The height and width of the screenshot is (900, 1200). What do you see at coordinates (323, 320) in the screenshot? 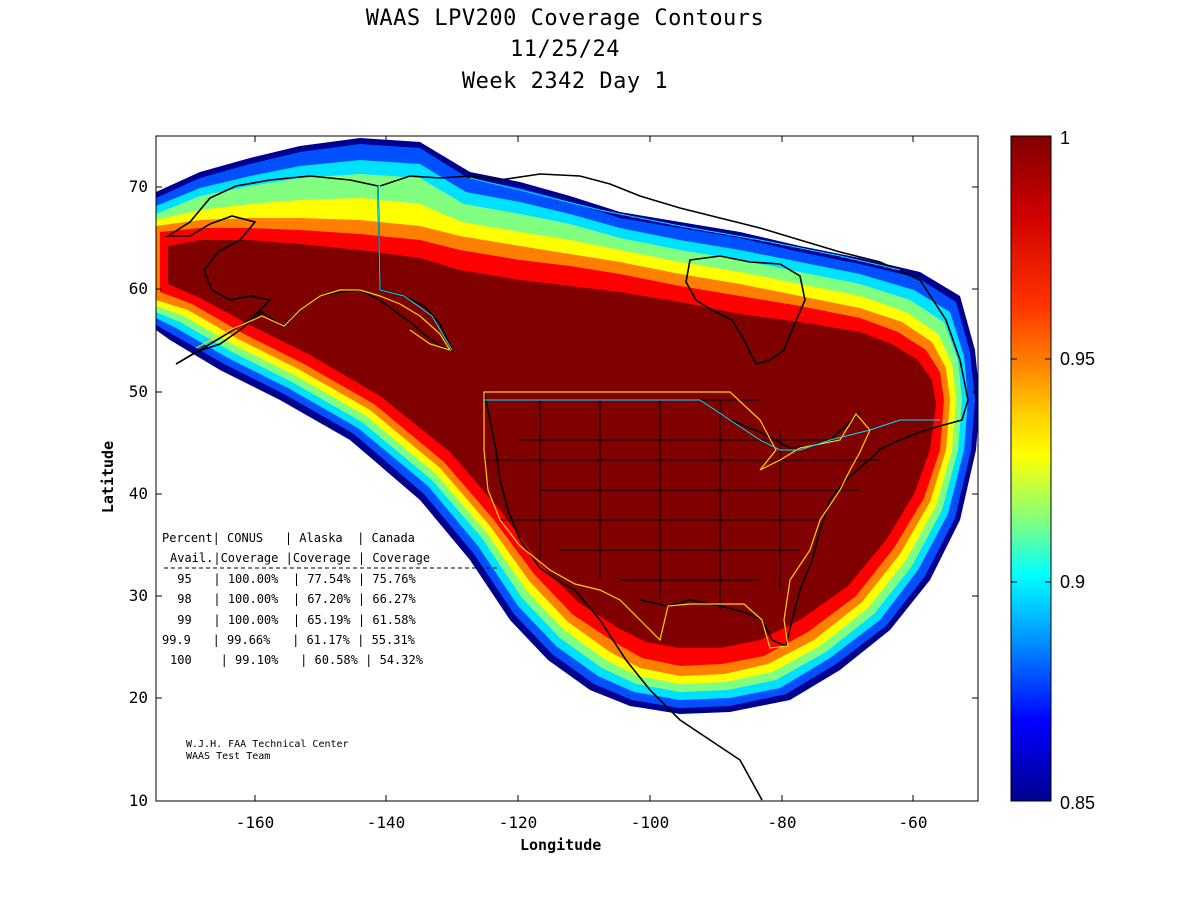
I see `alaska-boundary-yellow` at bounding box center [323, 320].